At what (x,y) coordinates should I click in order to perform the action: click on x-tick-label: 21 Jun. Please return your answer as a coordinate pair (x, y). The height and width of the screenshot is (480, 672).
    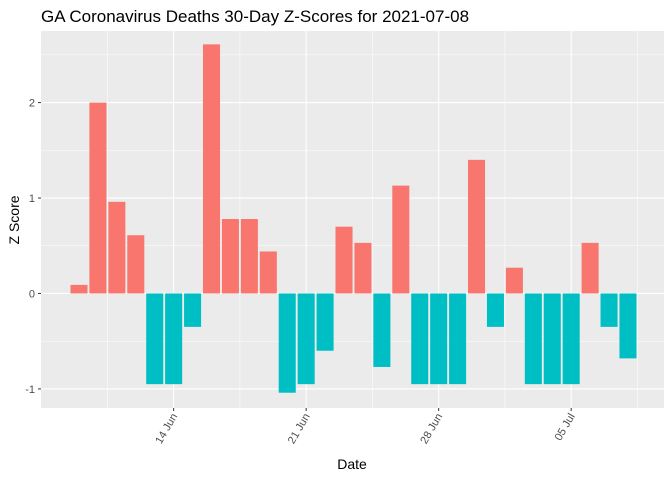
    Looking at the image, I should click on (299, 429).